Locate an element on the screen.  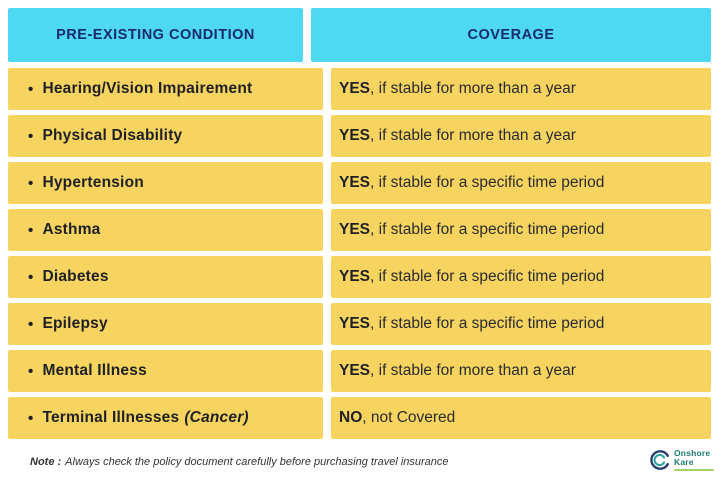
logo-wordmark: Onshore Kare is located at coordinates (694, 459).